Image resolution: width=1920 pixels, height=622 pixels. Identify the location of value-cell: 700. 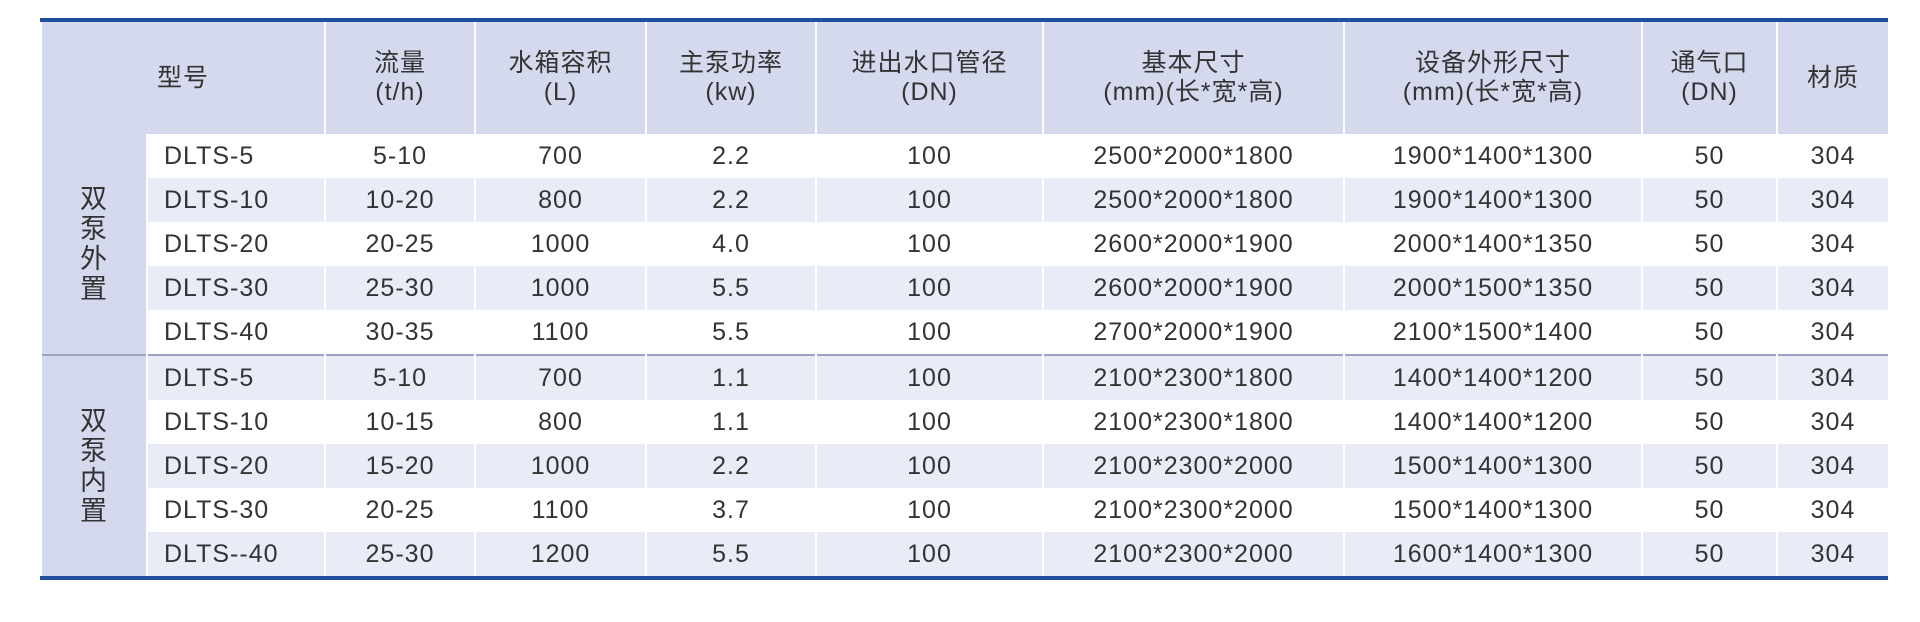
(560, 156).